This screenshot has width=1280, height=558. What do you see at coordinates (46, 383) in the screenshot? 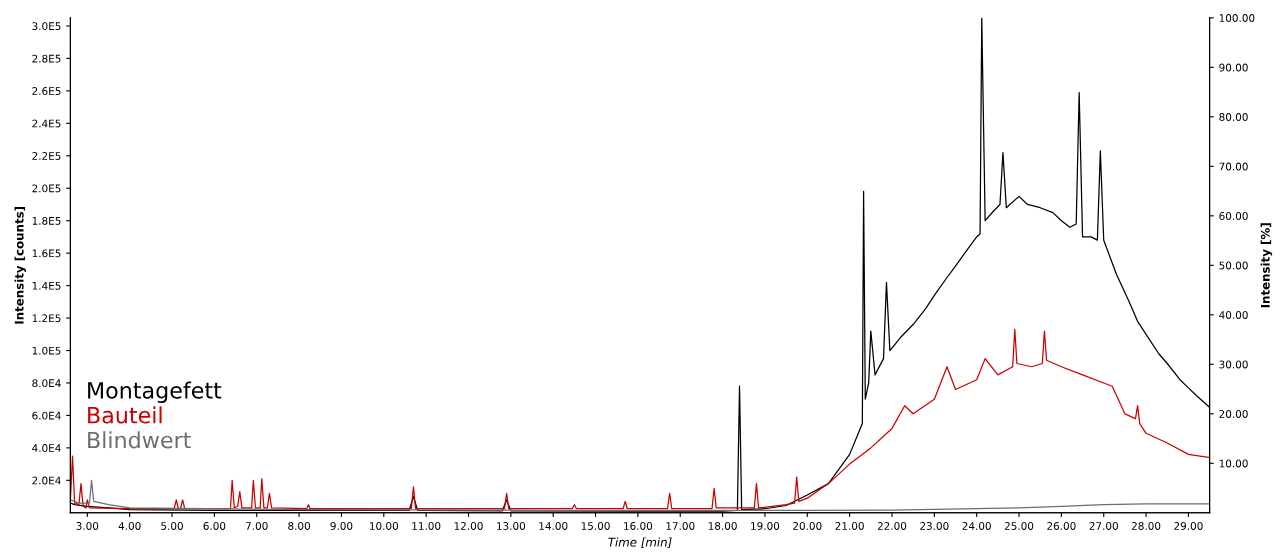
I see `y-tick-label: 8.0E4` at bounding box center [46, 383].